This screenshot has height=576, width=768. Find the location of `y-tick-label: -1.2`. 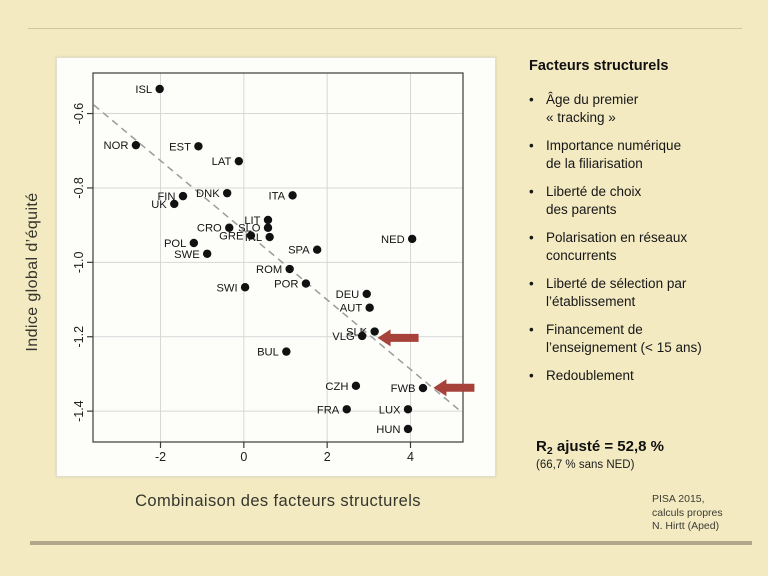

y-tick-label: -1.2 is located at coordinates (79, 337).